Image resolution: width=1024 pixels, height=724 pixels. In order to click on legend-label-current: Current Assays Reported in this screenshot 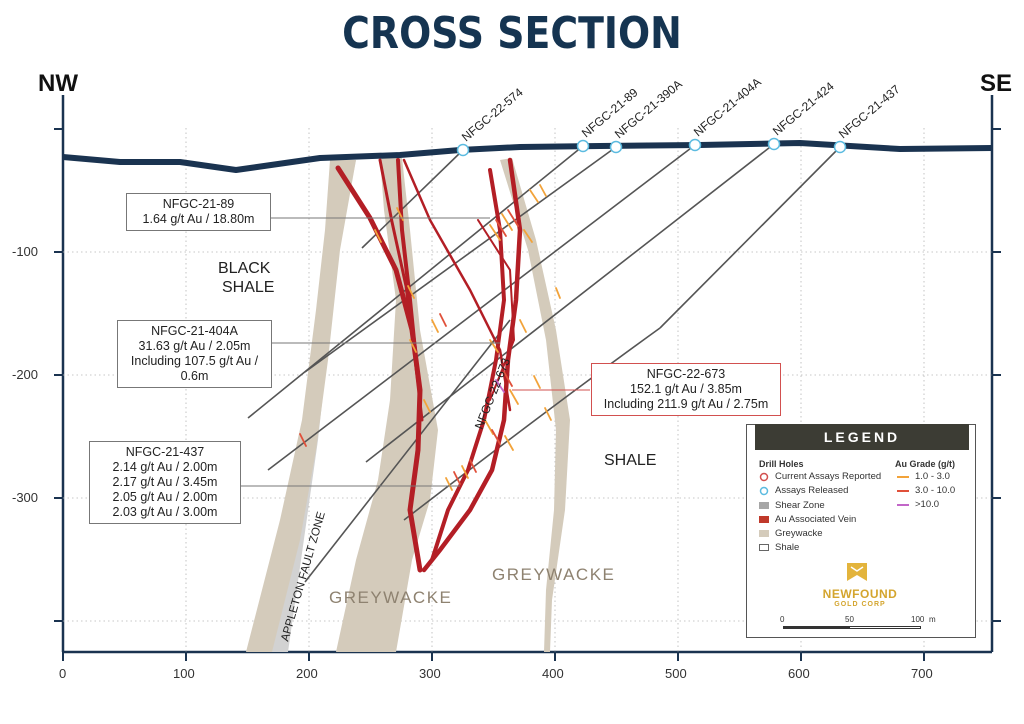, I will do `click(828, 476)`.